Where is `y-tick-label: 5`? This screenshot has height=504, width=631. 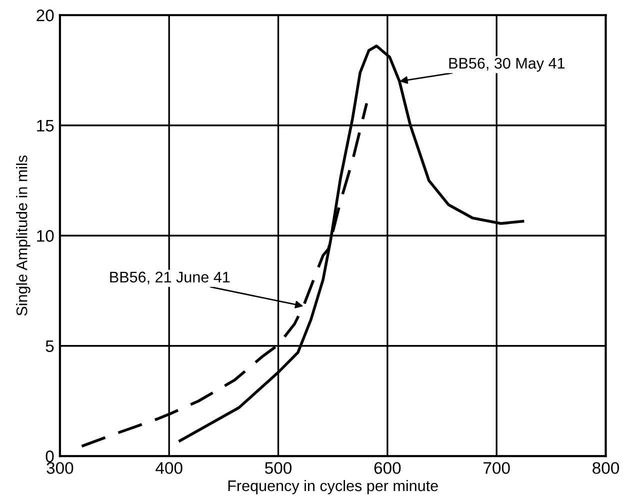
y-tick-label: 5 is located at coordinates (50, 346).